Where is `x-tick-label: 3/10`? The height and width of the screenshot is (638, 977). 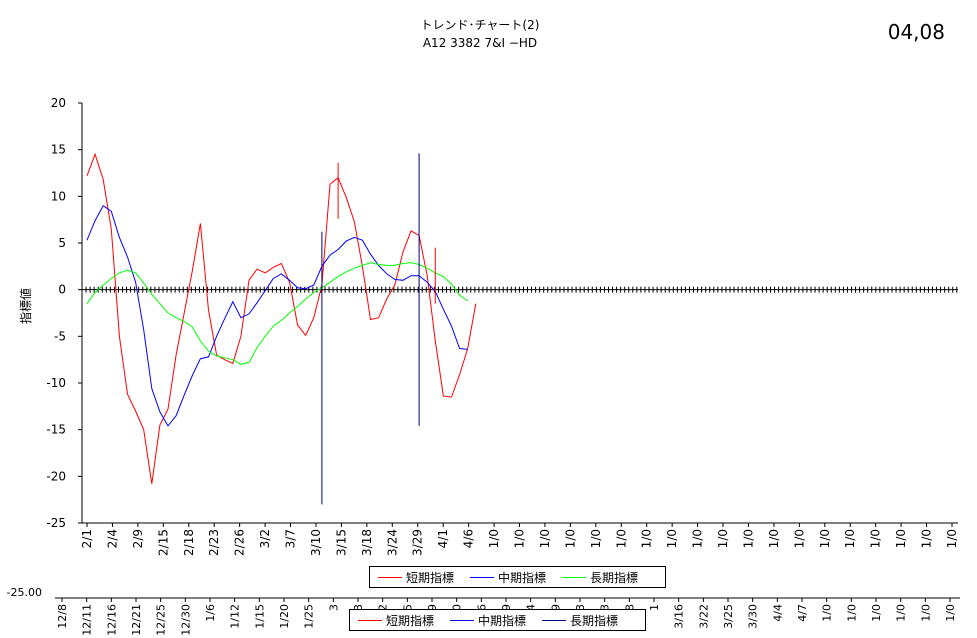 x-tick-label: 3/10 is located at coordinates (316, 542).